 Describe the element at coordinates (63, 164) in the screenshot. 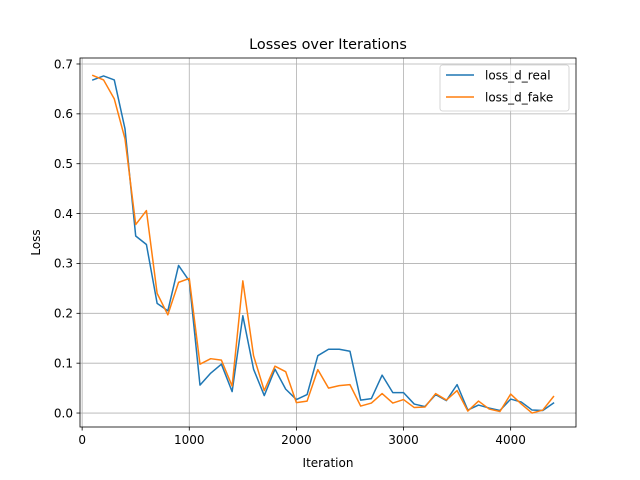

I see `y-tick-label: 0.5` at that location.